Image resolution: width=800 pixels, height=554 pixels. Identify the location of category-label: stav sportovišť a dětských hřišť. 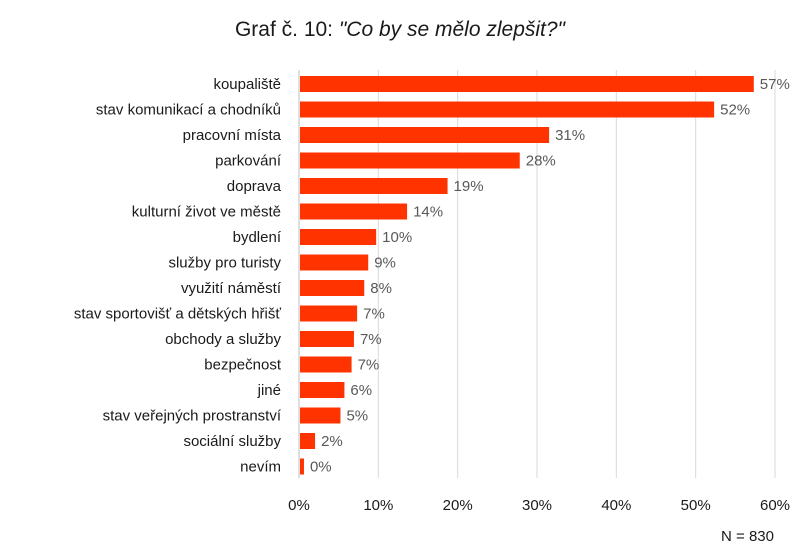
(178, 314).